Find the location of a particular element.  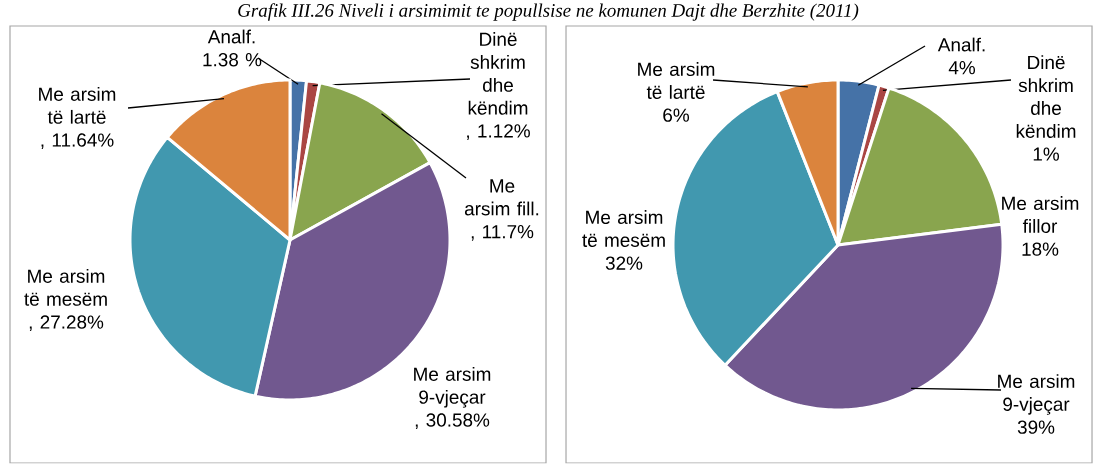

data-label: , 11.7% is located at coordinates (502, 233).